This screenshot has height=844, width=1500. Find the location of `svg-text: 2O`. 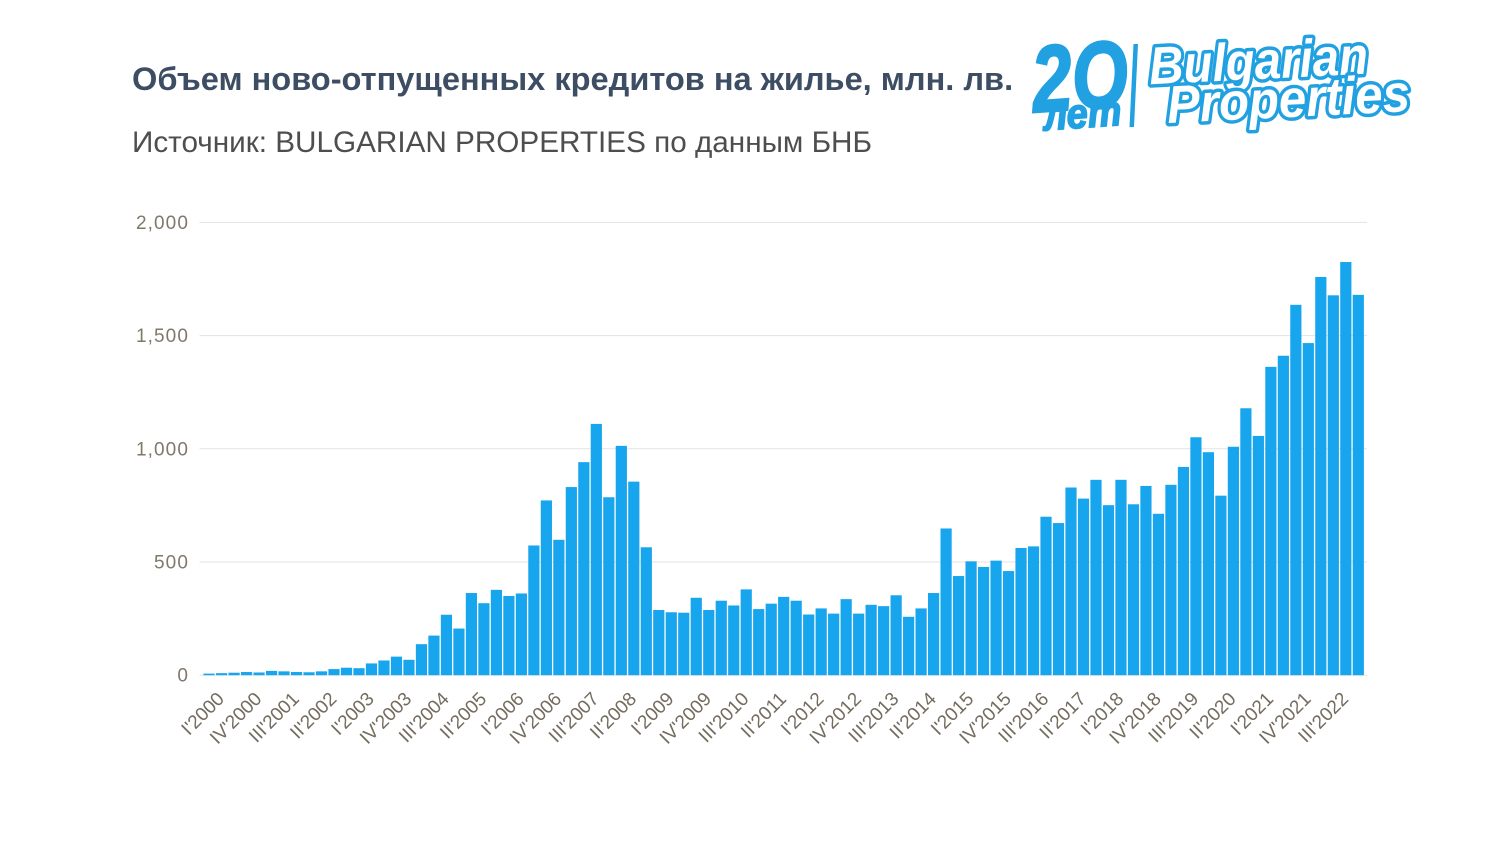

svg-text: 2O is located at coordinates (1079, 77).